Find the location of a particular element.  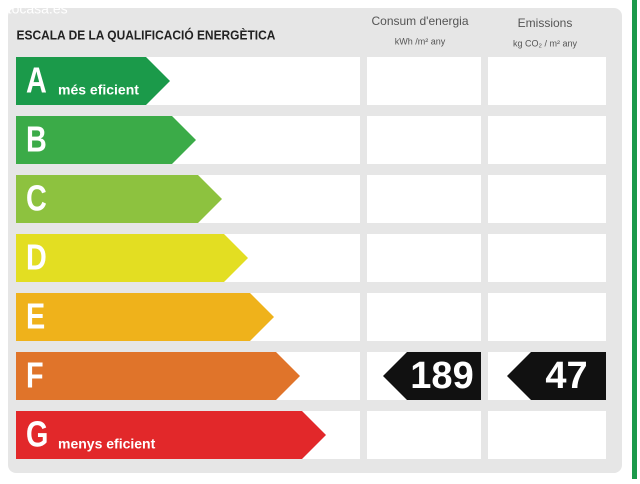

rating-letter: C is located at coordinates (36, 197).